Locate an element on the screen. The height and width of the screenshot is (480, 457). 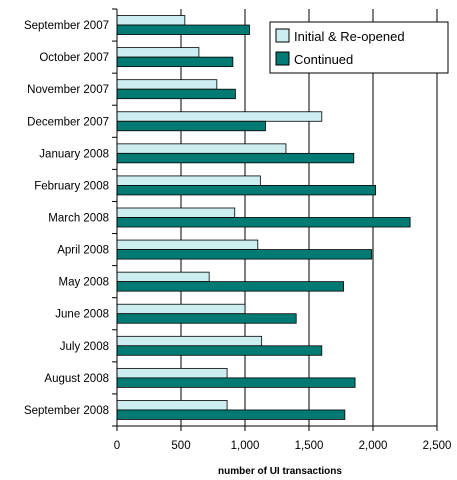
x-axis-title: number of UI transactions is located at coordinates (280, 471).